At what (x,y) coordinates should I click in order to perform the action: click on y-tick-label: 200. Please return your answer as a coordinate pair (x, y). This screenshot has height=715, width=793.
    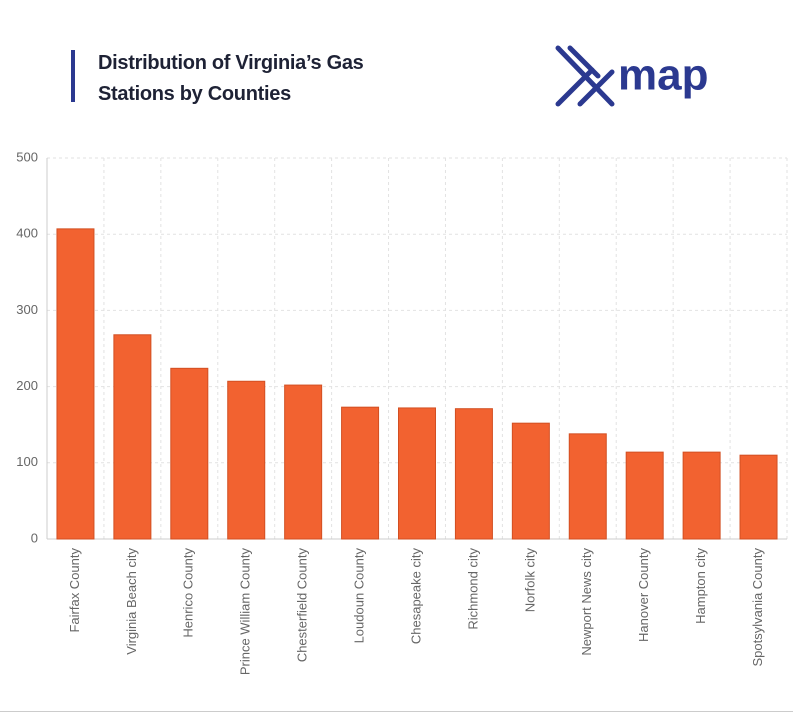
    Looking at the image, I should click on (27, 385).